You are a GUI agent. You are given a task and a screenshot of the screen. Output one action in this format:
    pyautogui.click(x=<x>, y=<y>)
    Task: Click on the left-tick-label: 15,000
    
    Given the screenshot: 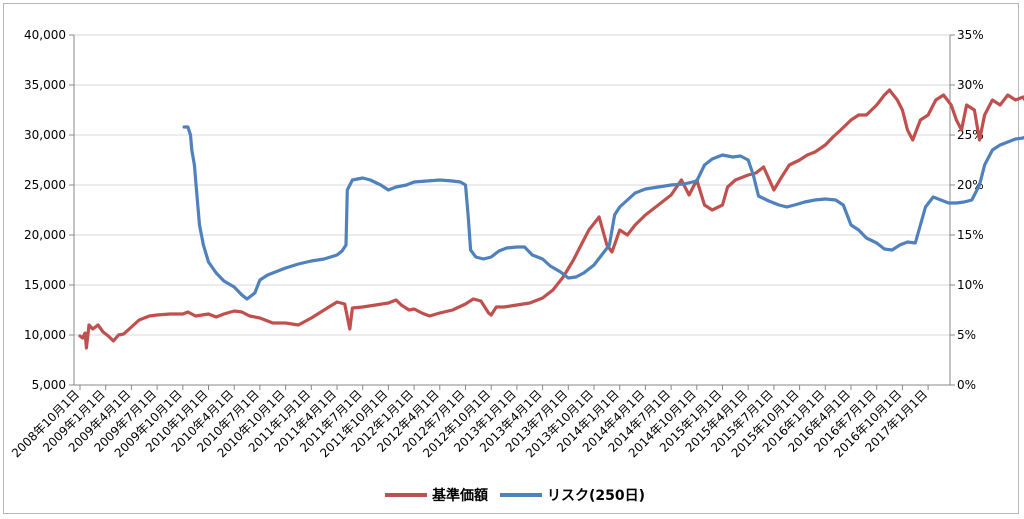 What is the action you would take?
    pyautogui.click(x=45, y=285)
    